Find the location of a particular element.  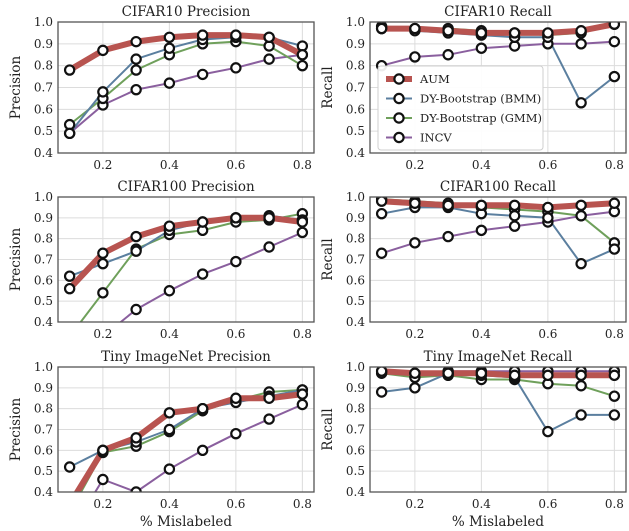

y-axis-label: Recall is located at coordinates (328, 429).